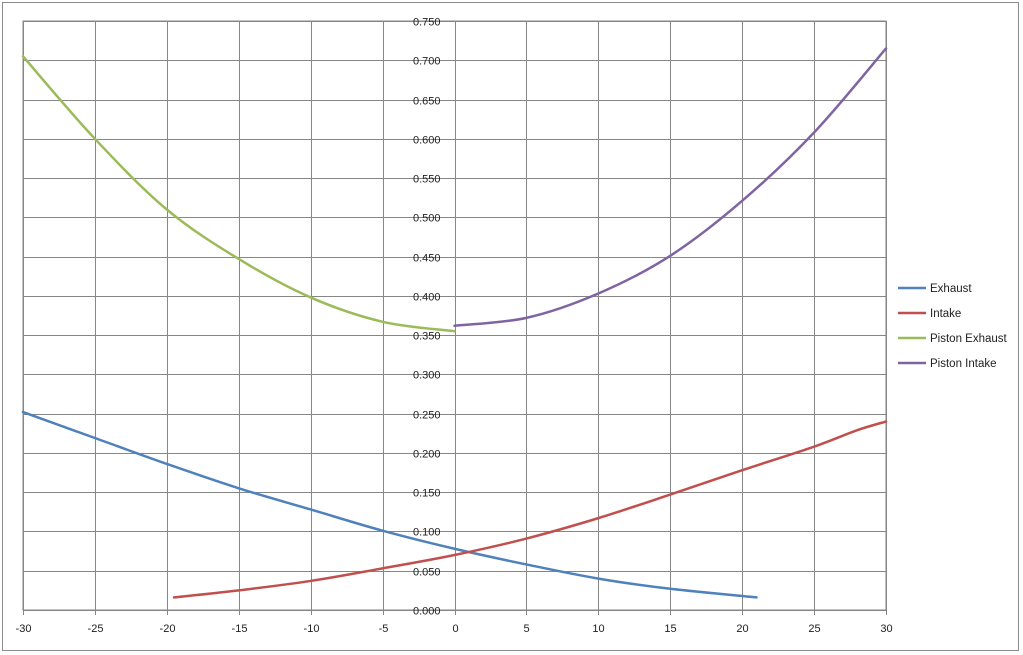  I want to click on legend-label-piston-exhaust: Piston Exhaust, so click(969, 339).